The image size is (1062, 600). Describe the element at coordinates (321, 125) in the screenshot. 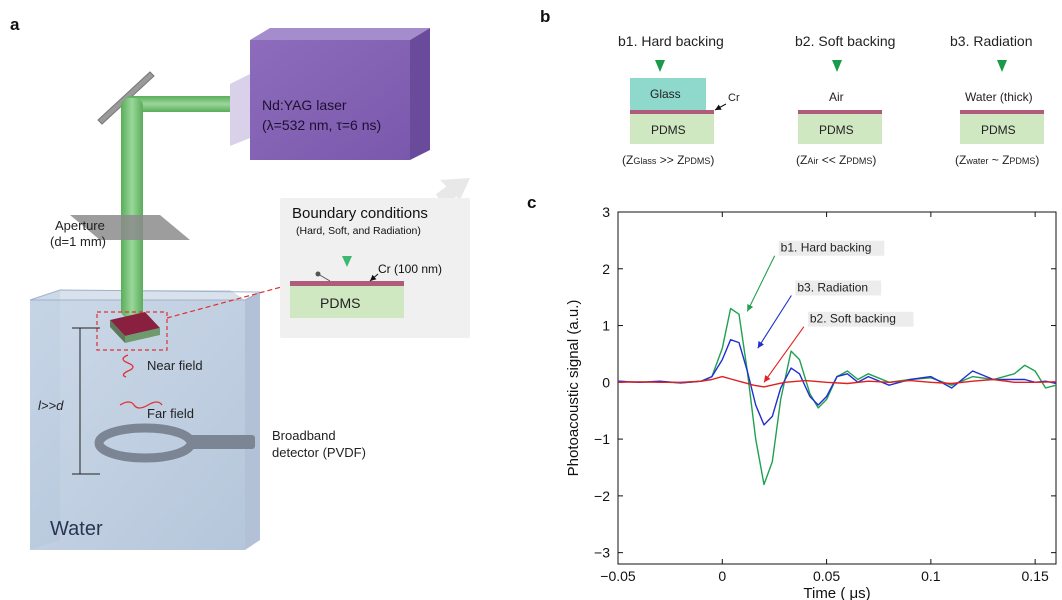

I see `laser-params: (λ=532 nm, τ=6 ns)` at that location.